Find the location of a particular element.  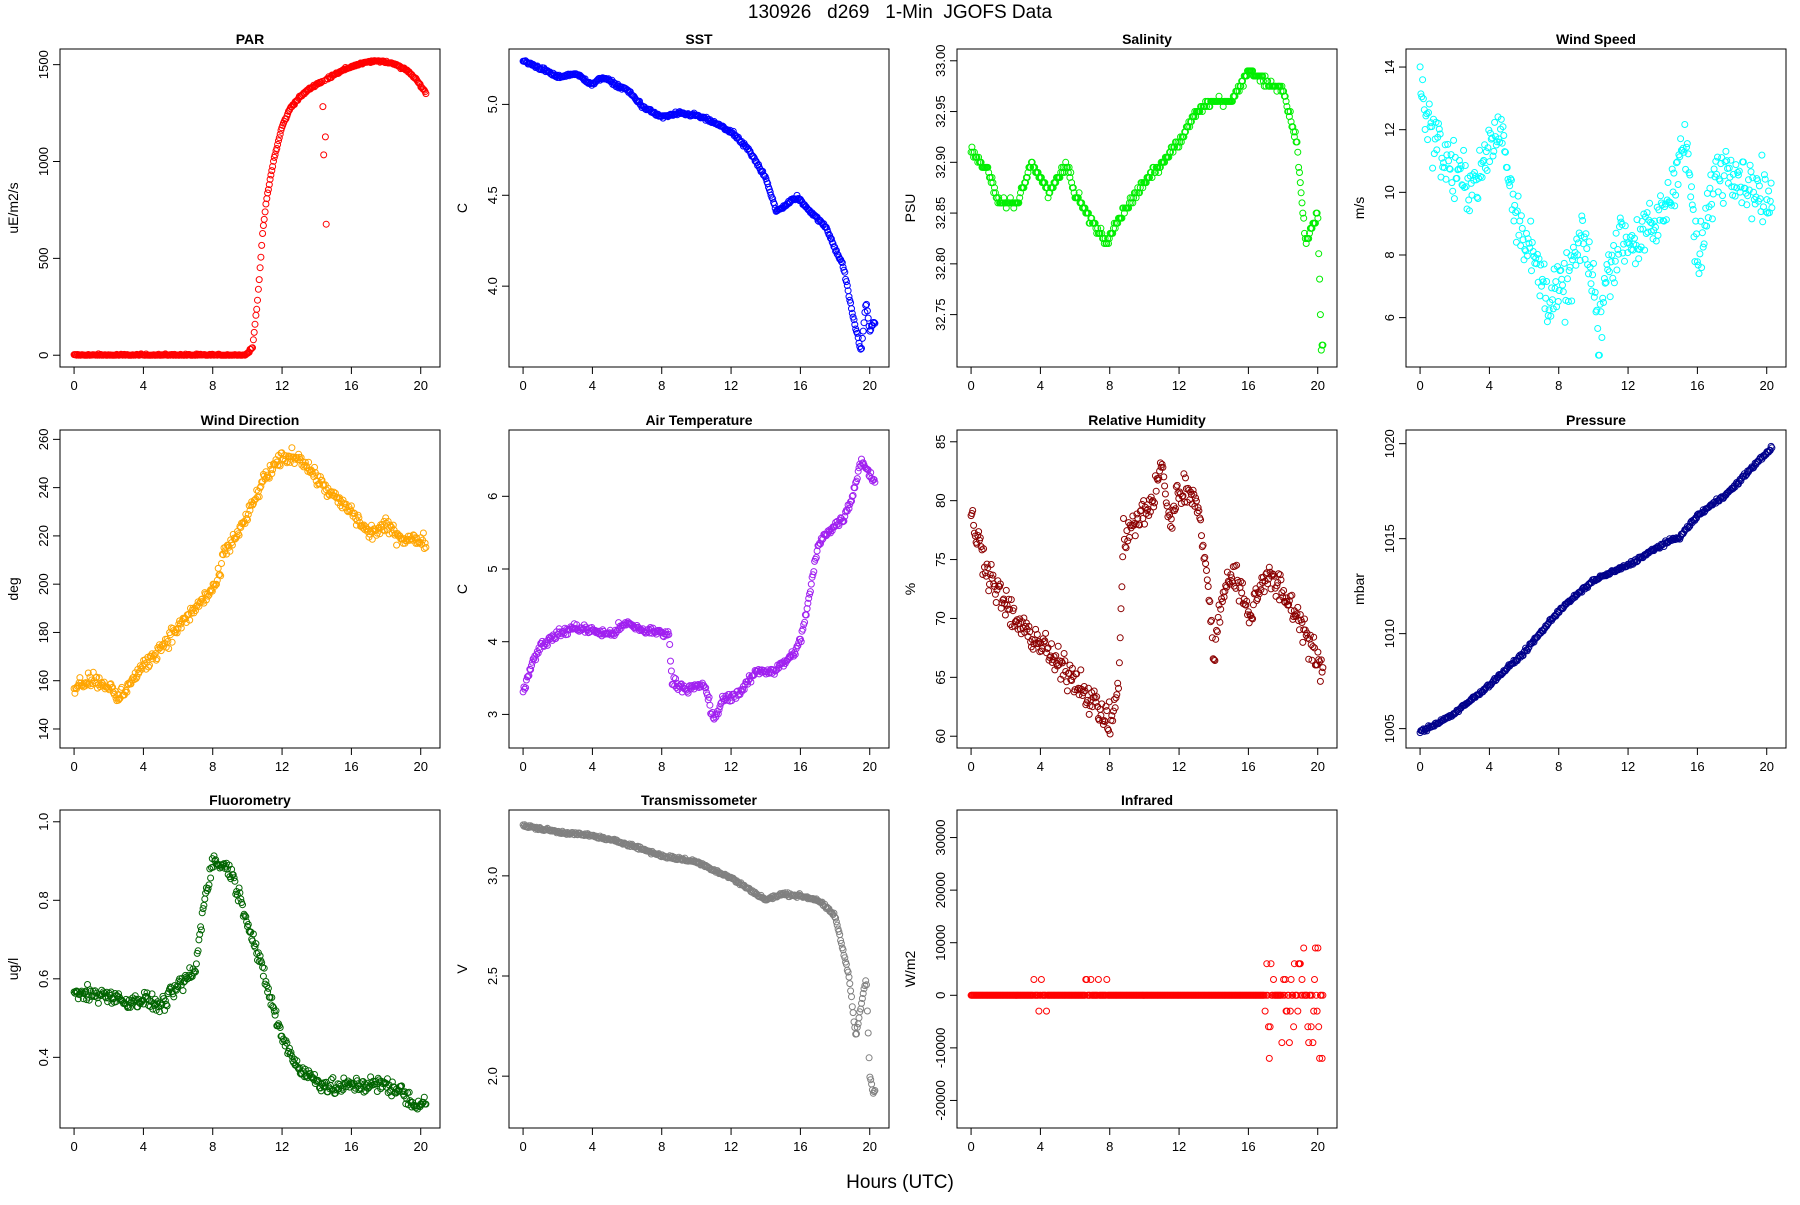

y-tick-label: 32.95 is located at coordinates (940, 111).